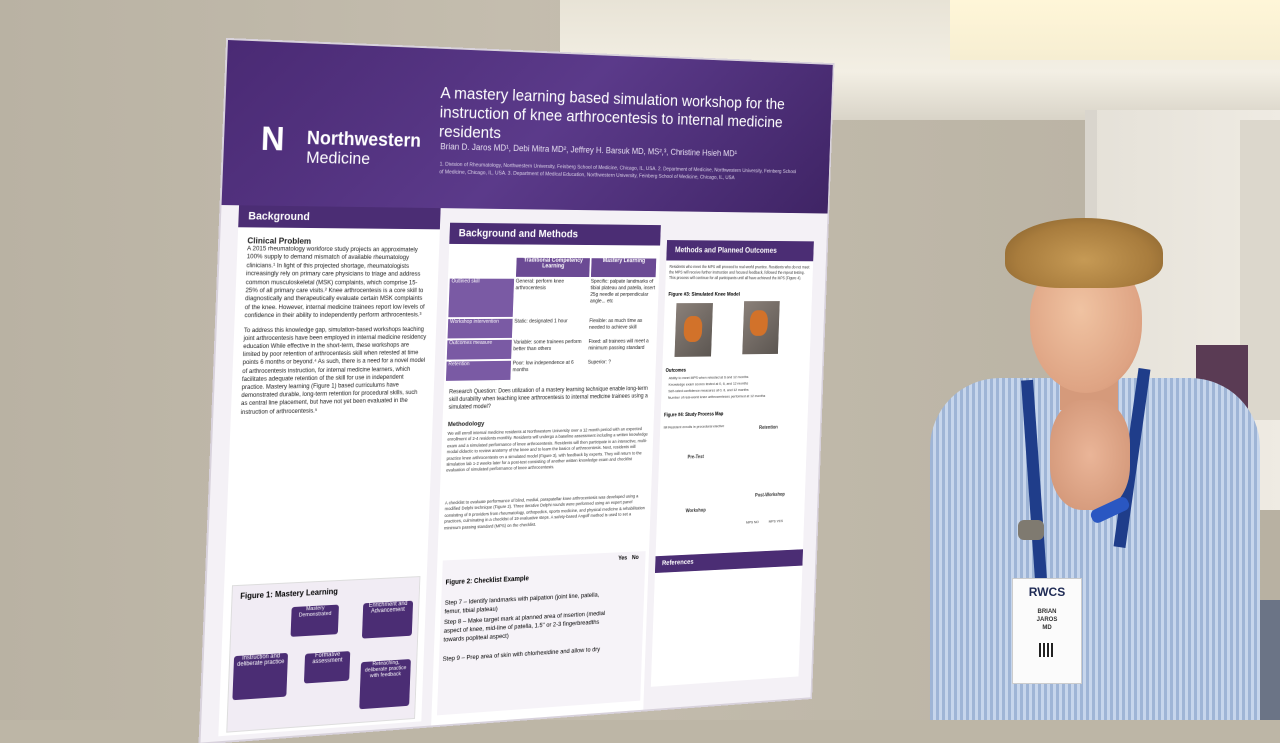 The width and height of the screenshot is (1280, 743). Describe the element at coordinates (635, 558) in the screenshot. I see `no-label: No` at that location.